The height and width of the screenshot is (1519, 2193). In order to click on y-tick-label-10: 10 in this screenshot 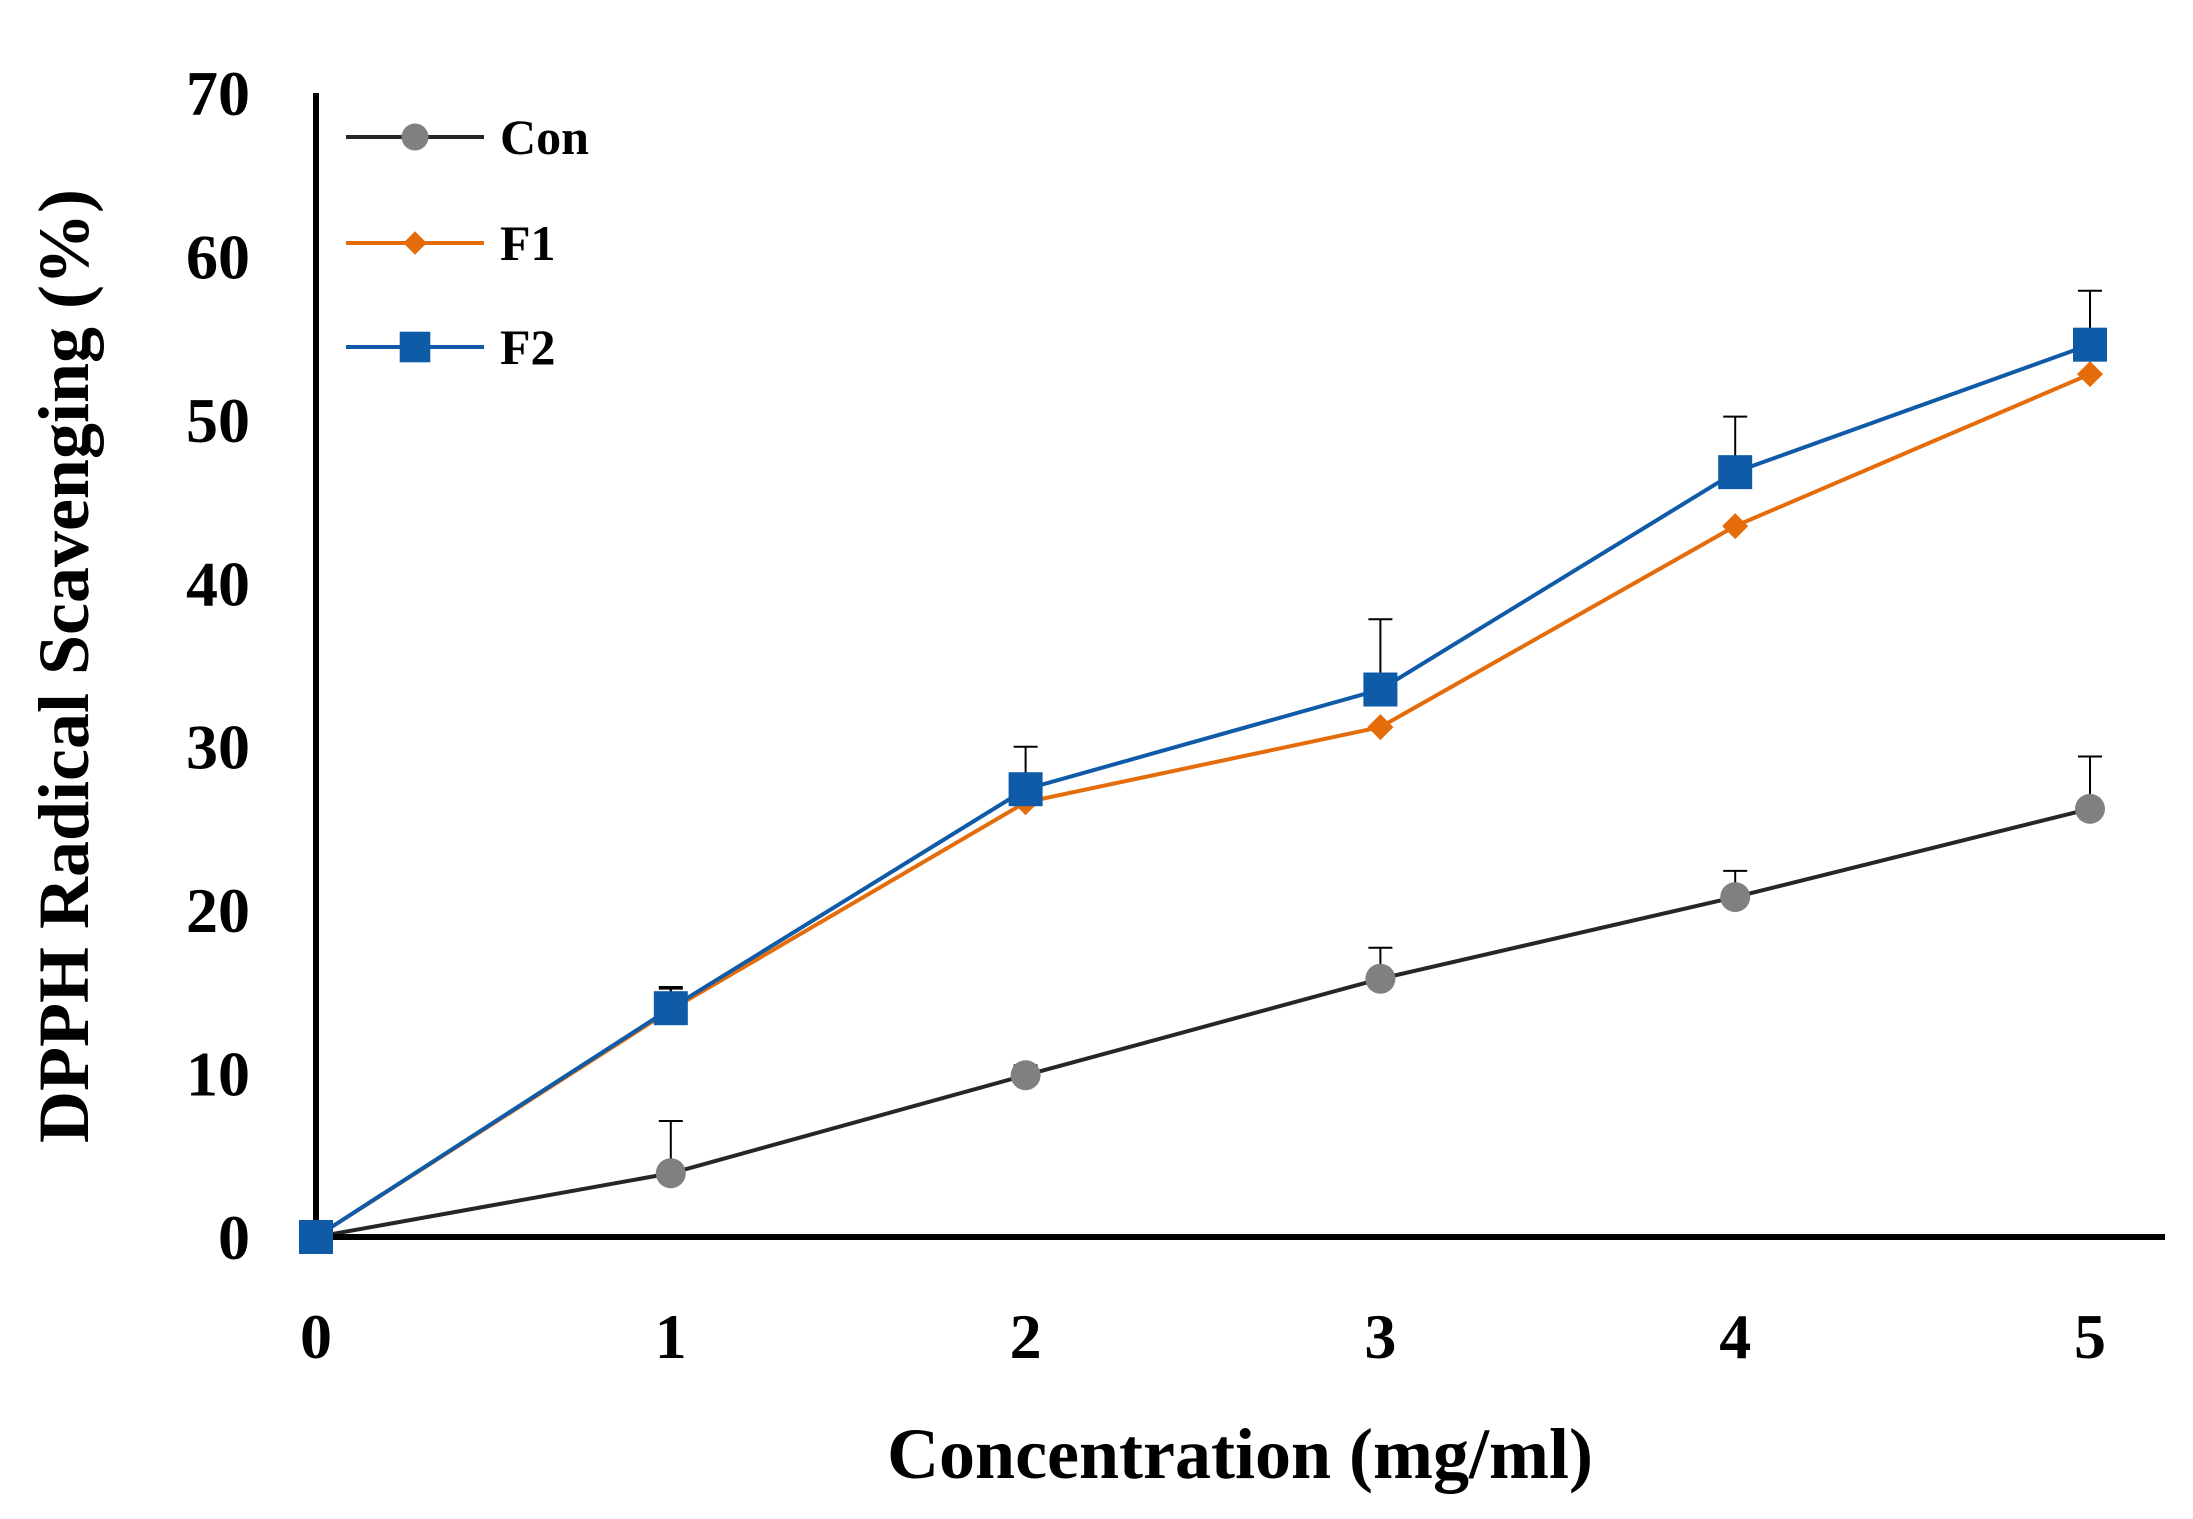, I will do `click(218, 1074)`.